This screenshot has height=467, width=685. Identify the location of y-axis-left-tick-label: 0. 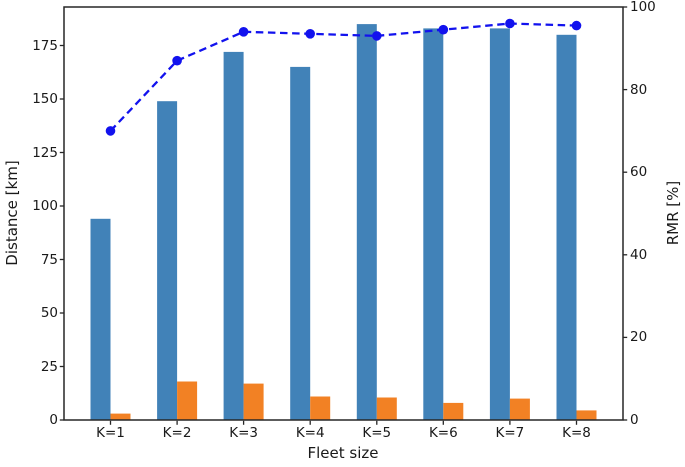
(53, 420).